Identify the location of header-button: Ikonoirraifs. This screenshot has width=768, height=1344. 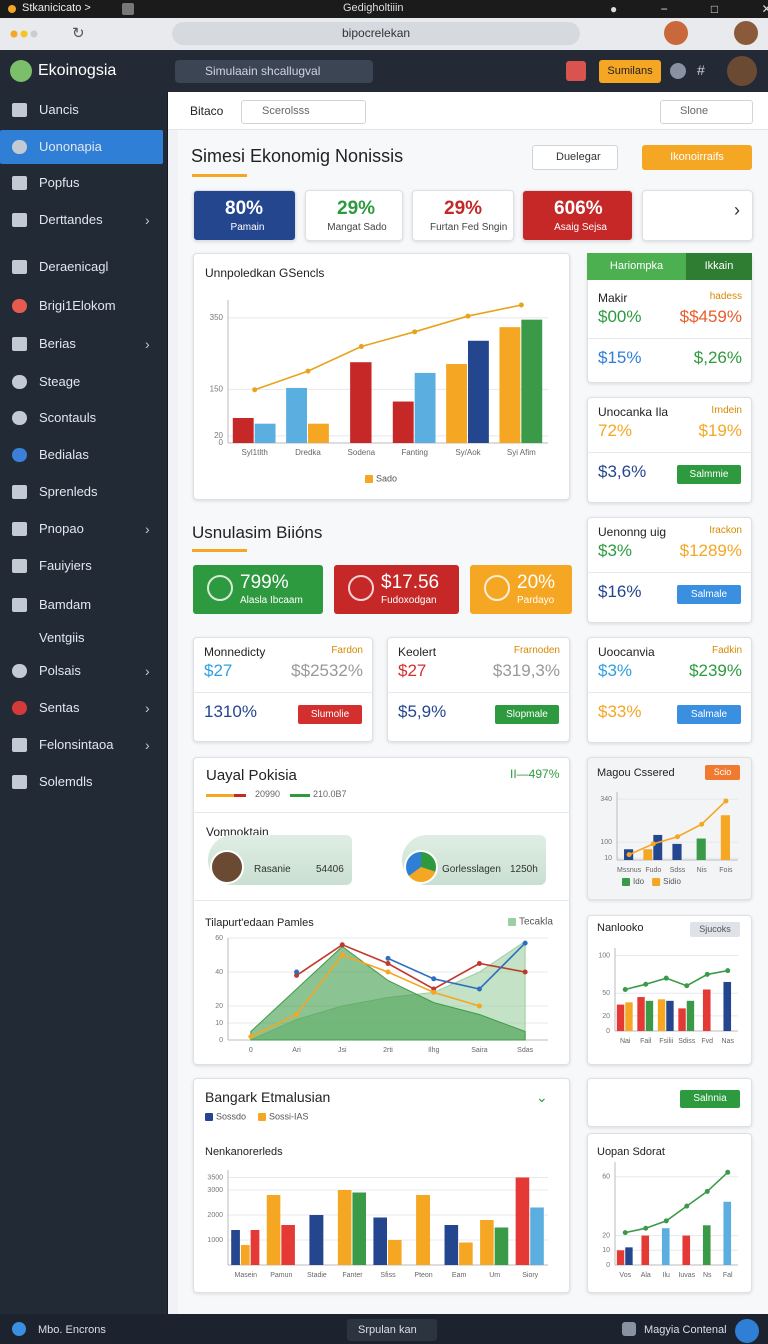
(697, 157).